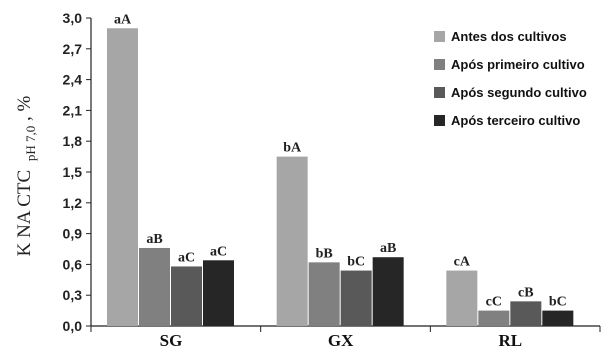  Describe the element at coordinates (324, 253) in the screenshot. I see `bar-data-label: bB` at that location.